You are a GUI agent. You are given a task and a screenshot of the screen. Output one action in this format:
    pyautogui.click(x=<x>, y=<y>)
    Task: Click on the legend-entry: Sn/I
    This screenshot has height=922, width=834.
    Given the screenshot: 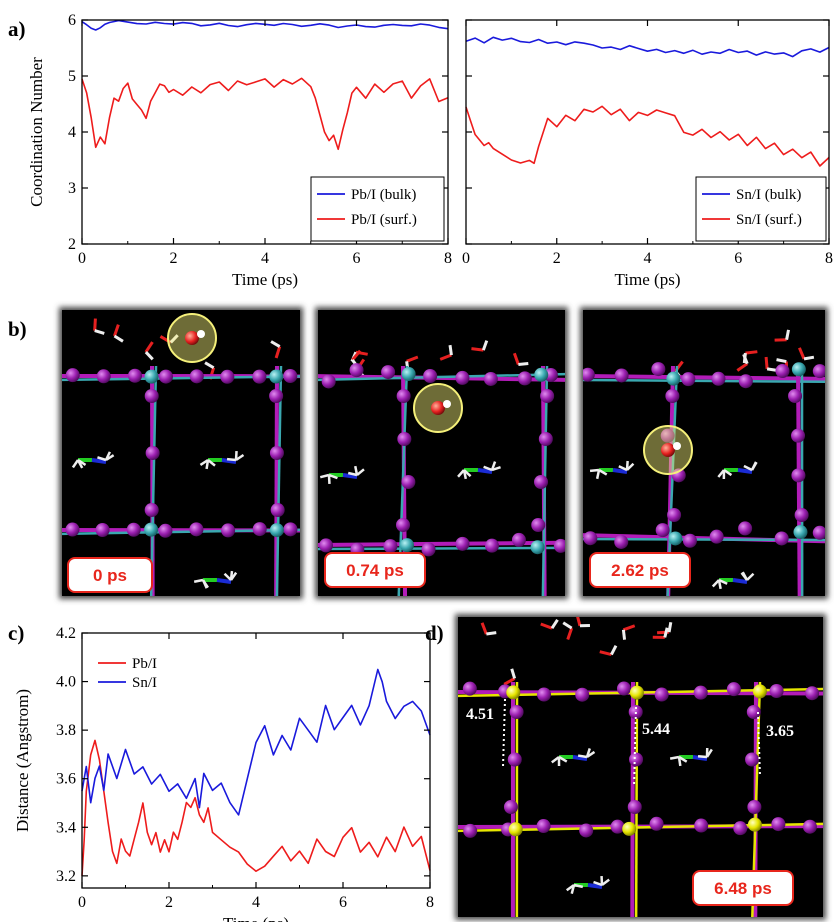 What is the action you would take?
    pyautogui.click(x=144, y=683)
    